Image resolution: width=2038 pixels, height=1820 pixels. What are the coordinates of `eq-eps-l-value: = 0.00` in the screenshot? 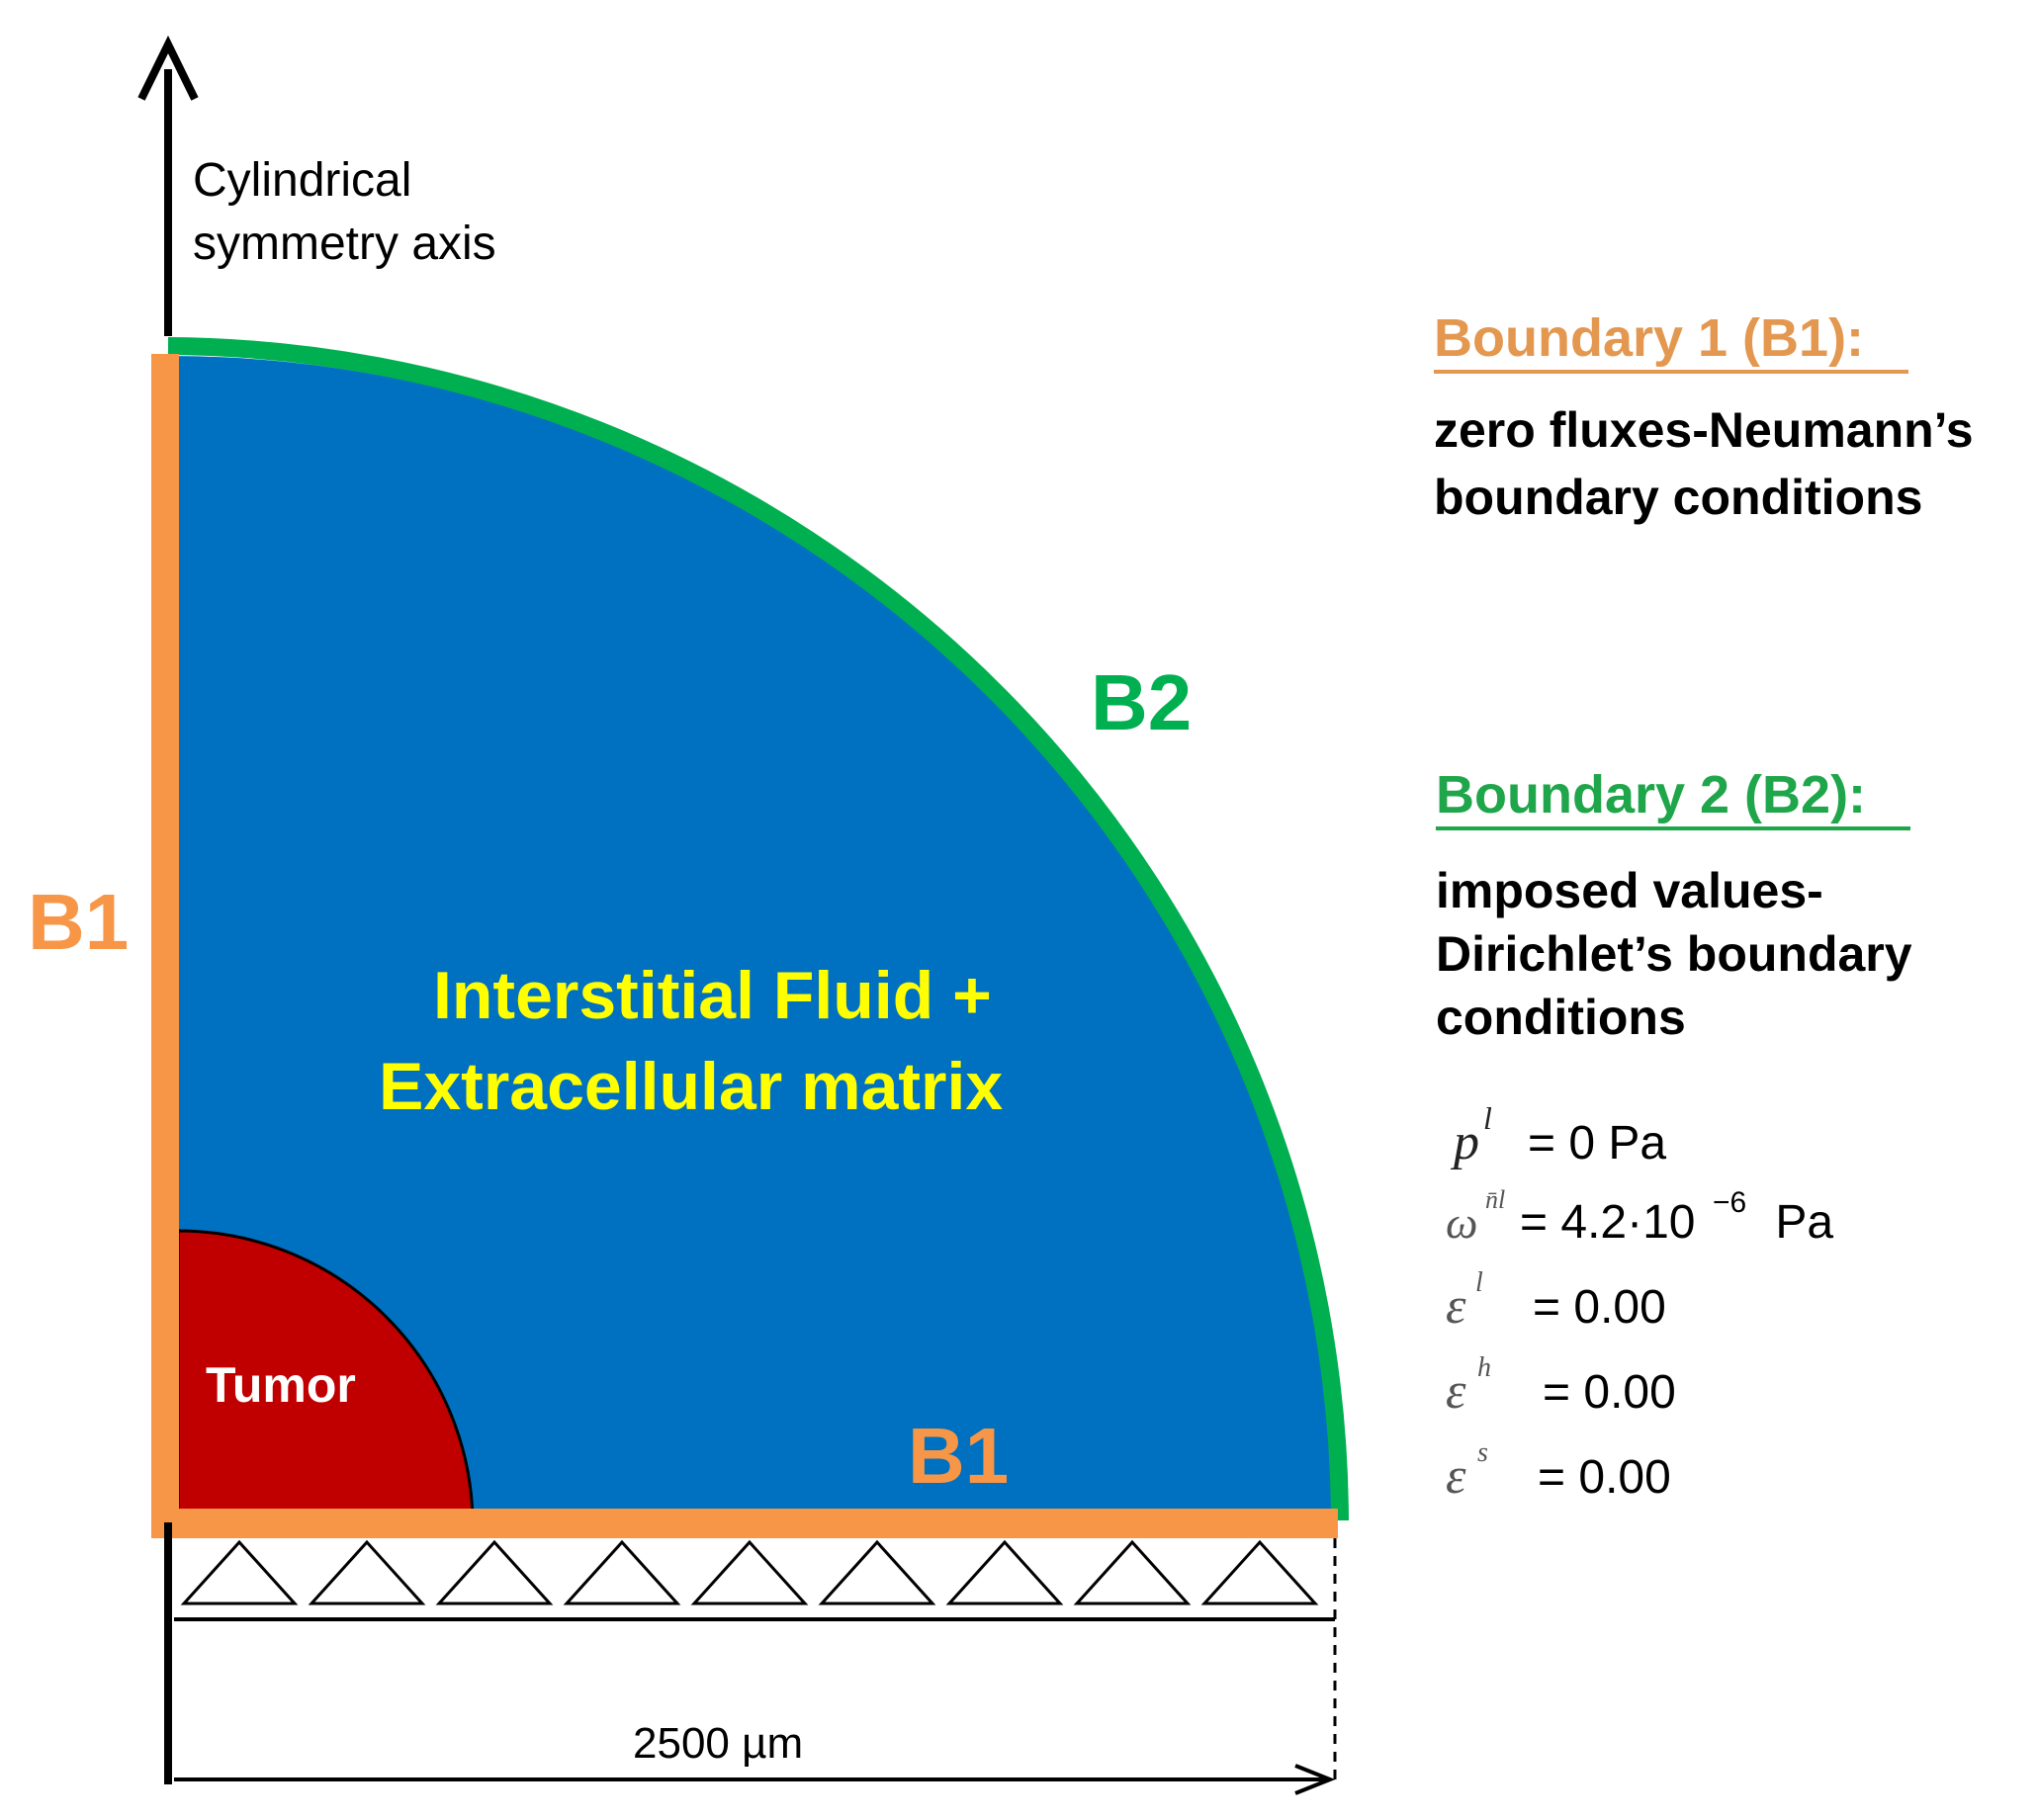 It's located at (1599, 1307).